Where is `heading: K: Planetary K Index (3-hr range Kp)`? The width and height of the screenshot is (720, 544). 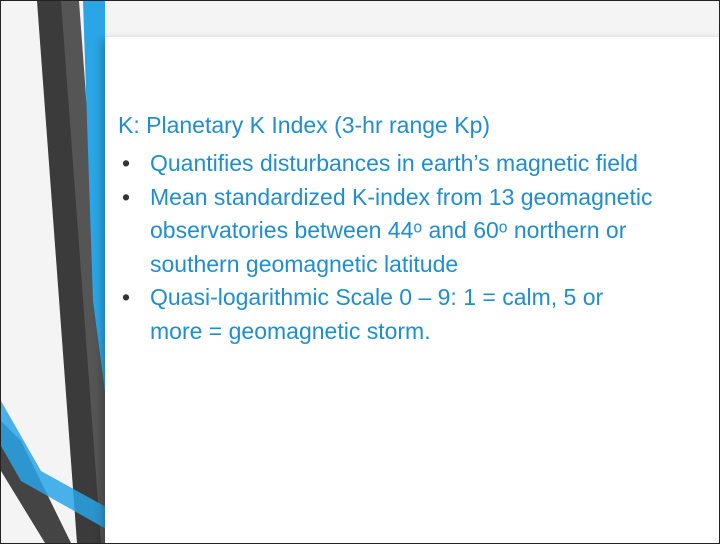
heading: K: Planetary K Index (3-hr range Kp) is located at coordinates (304, 125).